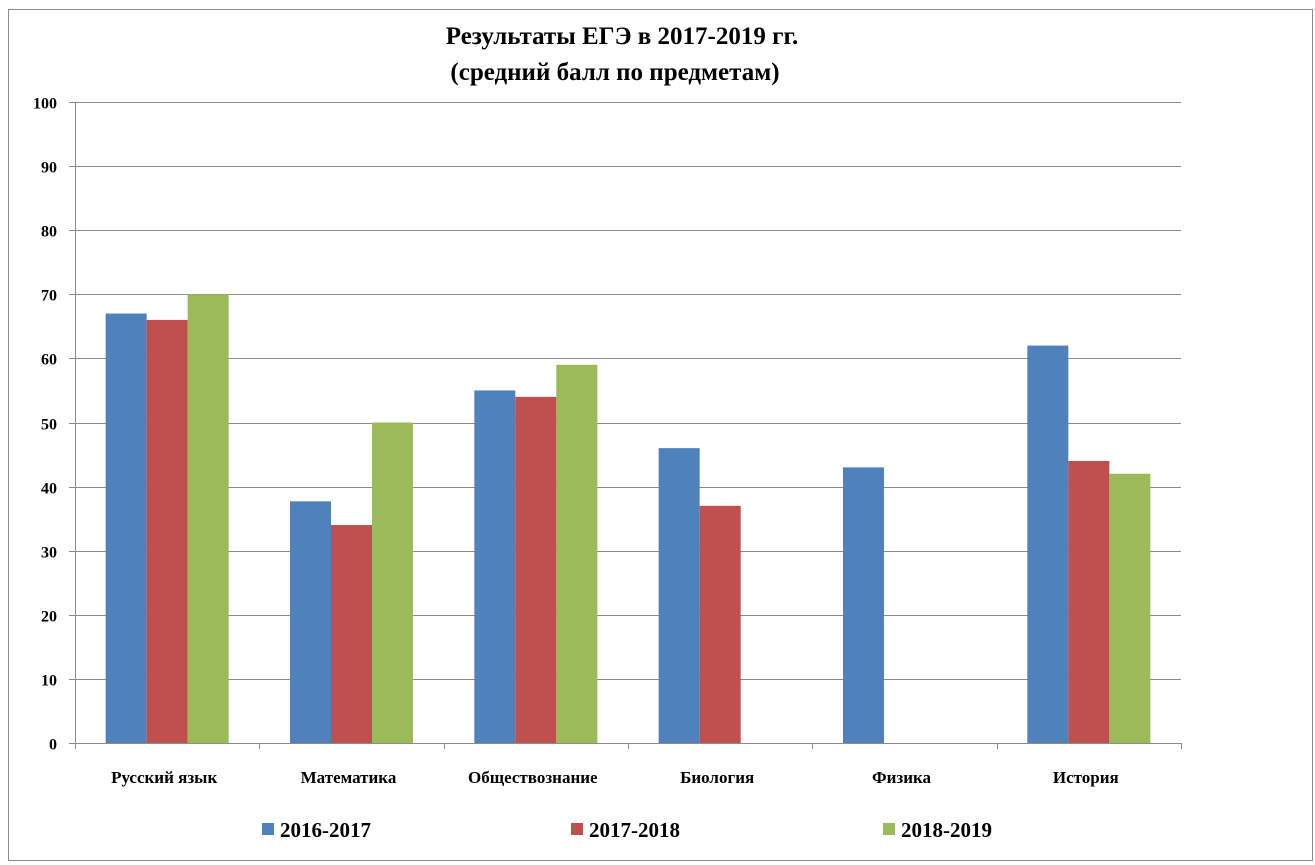 This screenshot has height=865, width=1315. I want to click on y-tick-label: 20, so click(49, 617).